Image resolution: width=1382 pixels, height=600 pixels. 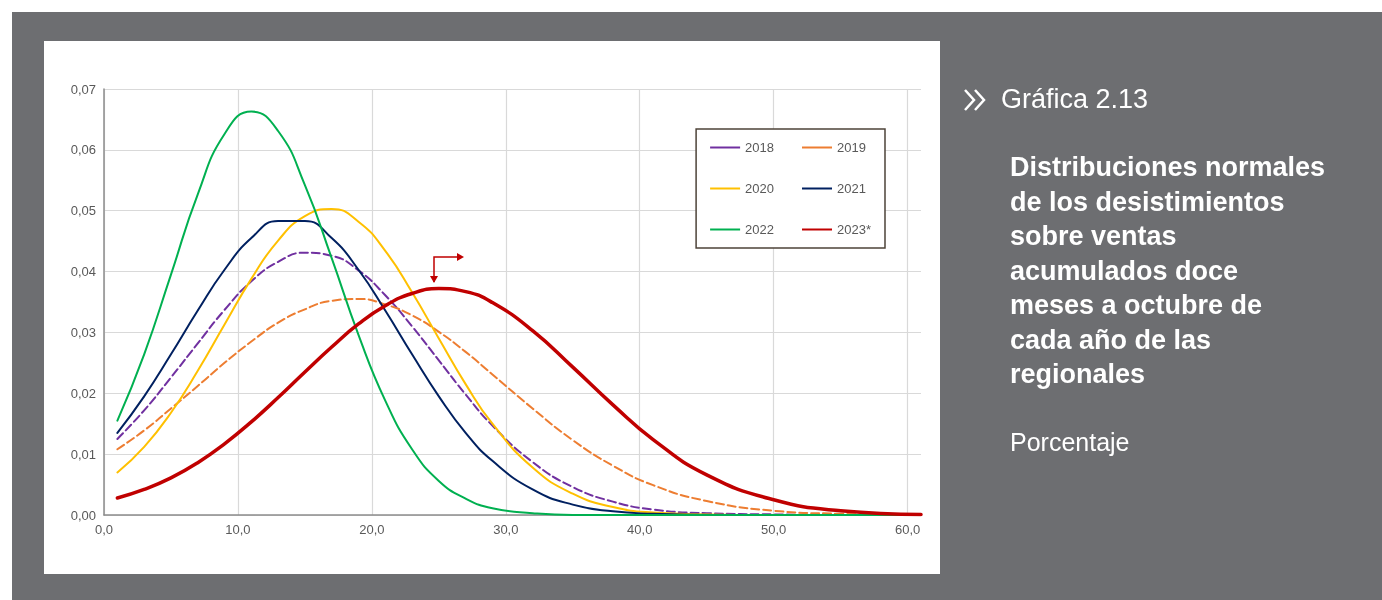 What do you see at coordinates (851, 188) in the screenshot?
I see `legend-label: 2021` at bounding box center [851, 188].